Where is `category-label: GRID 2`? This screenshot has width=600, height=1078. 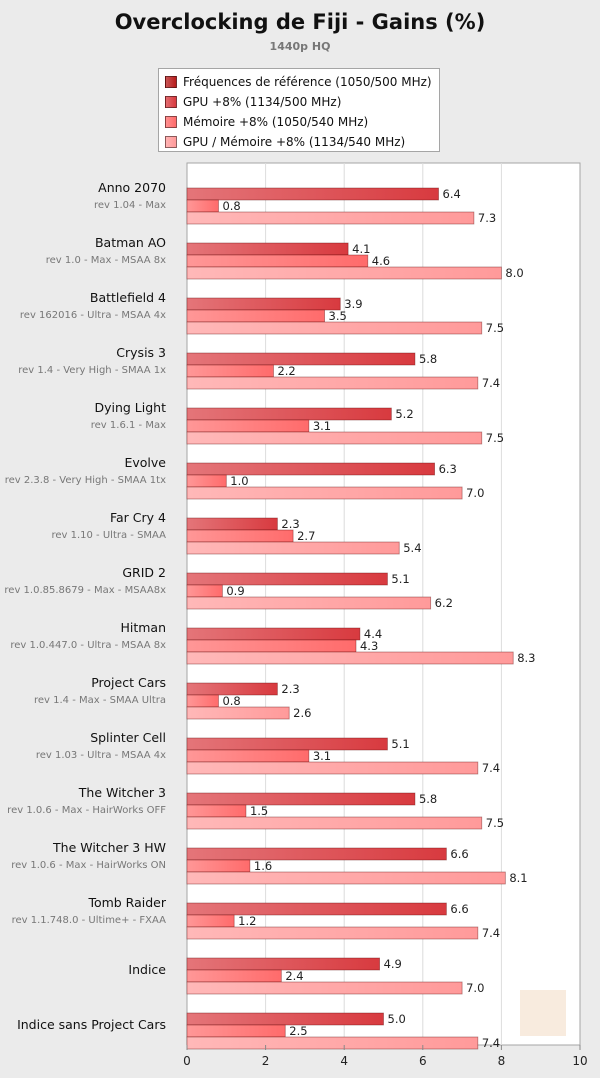 category-label: GRID 2 is located at coordinates (144, 572).